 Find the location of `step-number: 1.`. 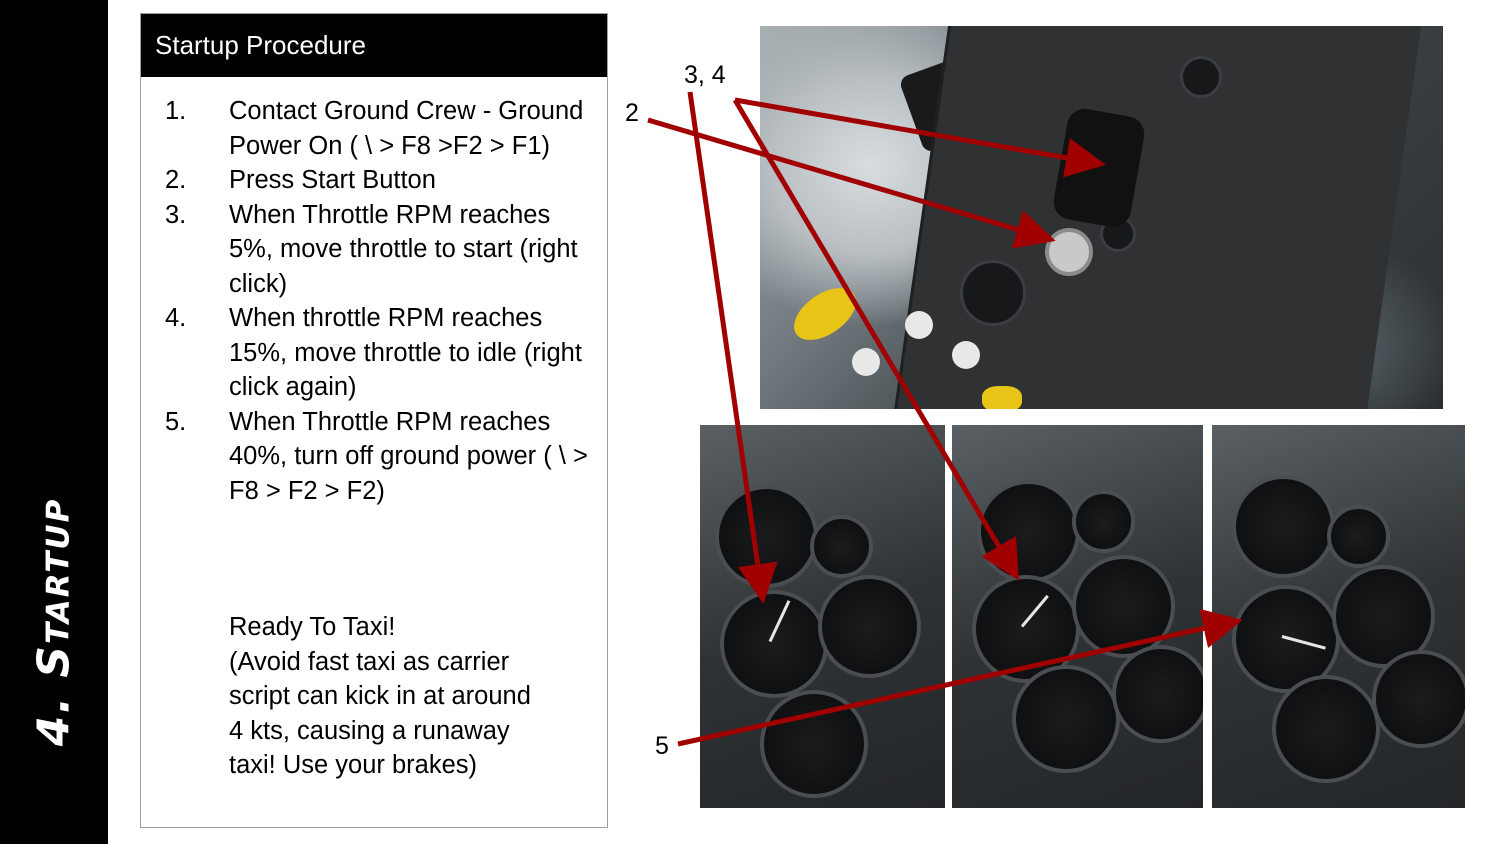

step-number: 1. is located at coordinates (176, 111).